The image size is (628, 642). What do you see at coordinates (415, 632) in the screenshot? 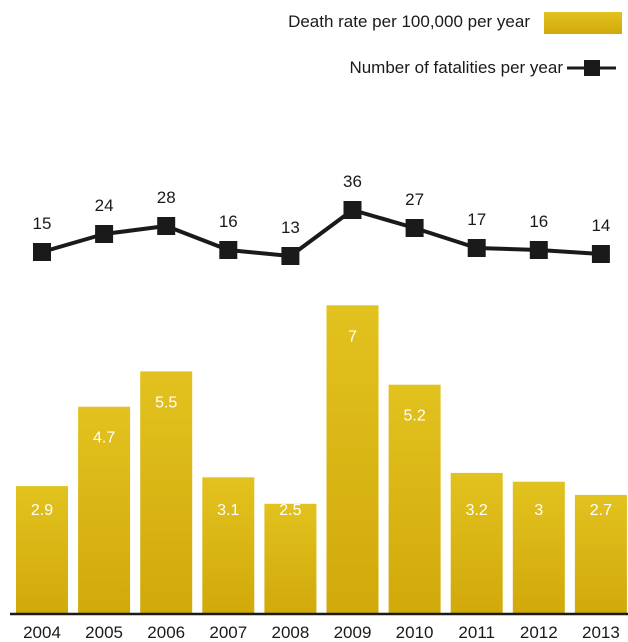
I see `x-tick-label-2010: 2010` at bounding box center [415, 632].